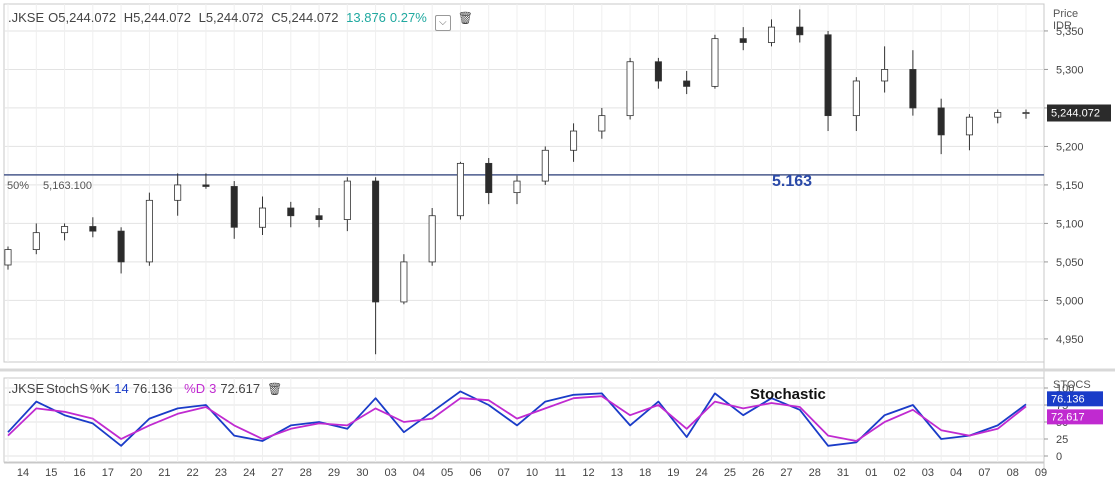  I want to click on x-tick-label: 12, so click(588, 473).